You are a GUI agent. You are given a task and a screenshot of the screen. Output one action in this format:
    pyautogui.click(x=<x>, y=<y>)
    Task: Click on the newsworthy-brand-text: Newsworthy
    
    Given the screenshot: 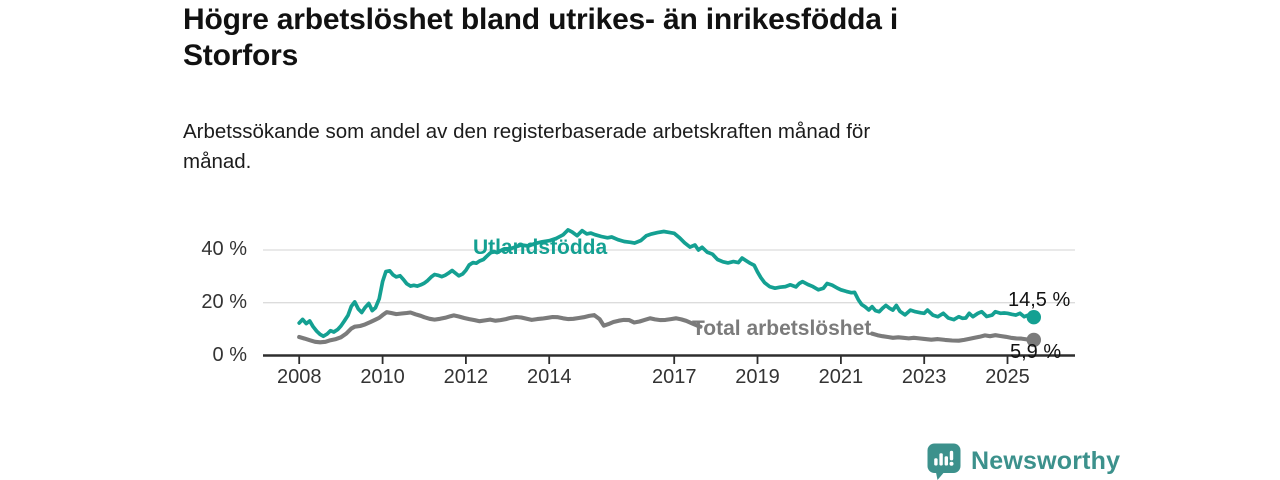 What is the action you would take?
    pyautogui.click(x=1046, y=461)
    